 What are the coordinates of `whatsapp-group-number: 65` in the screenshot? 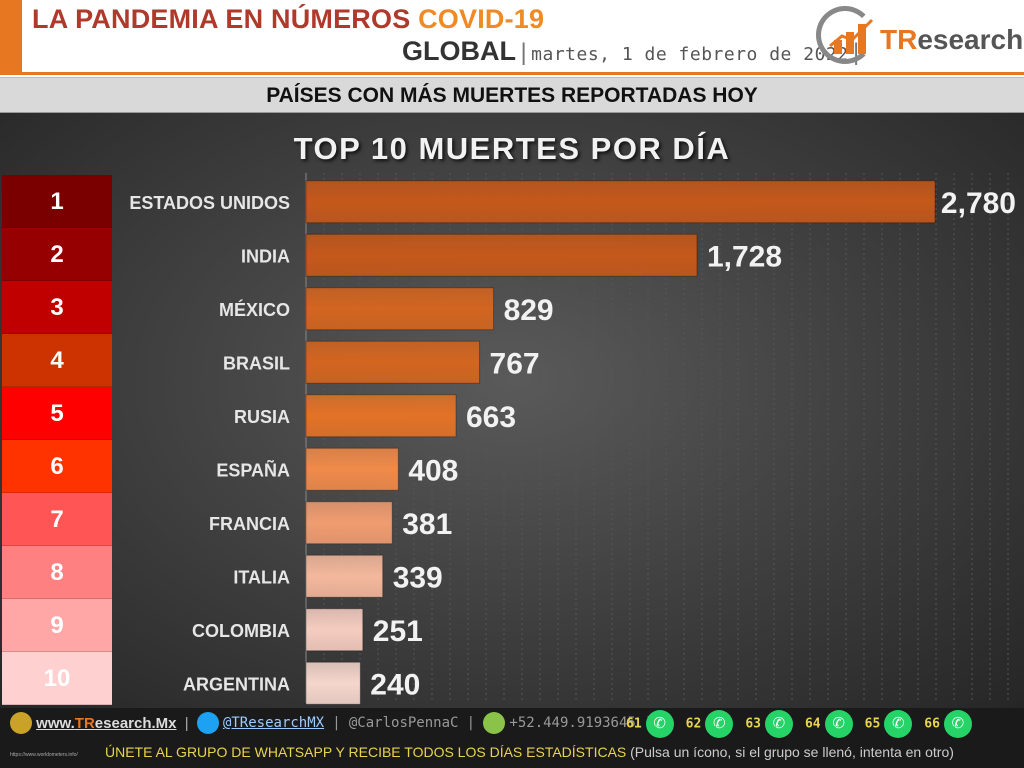 It's located at (872, 724).